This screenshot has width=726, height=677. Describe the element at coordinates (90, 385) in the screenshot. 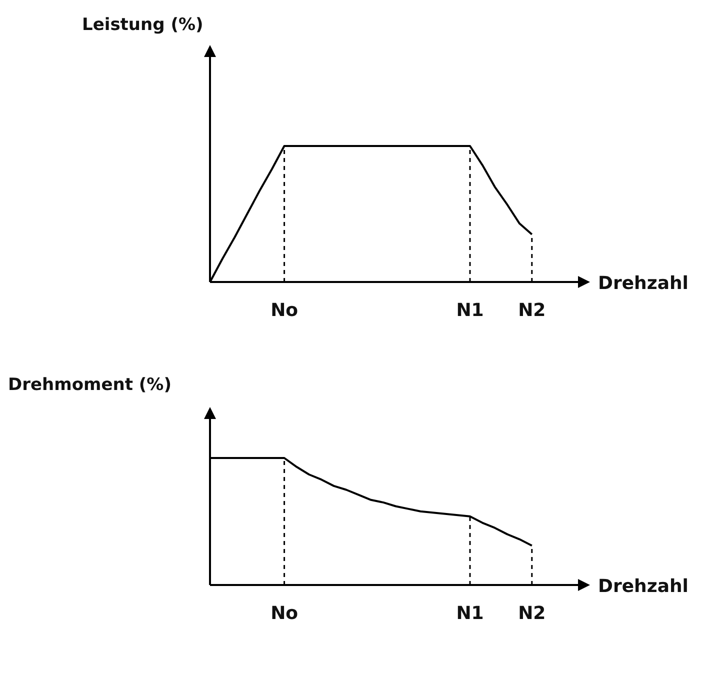

I see `y-axis-title: Drehmoment (%)` at that location.